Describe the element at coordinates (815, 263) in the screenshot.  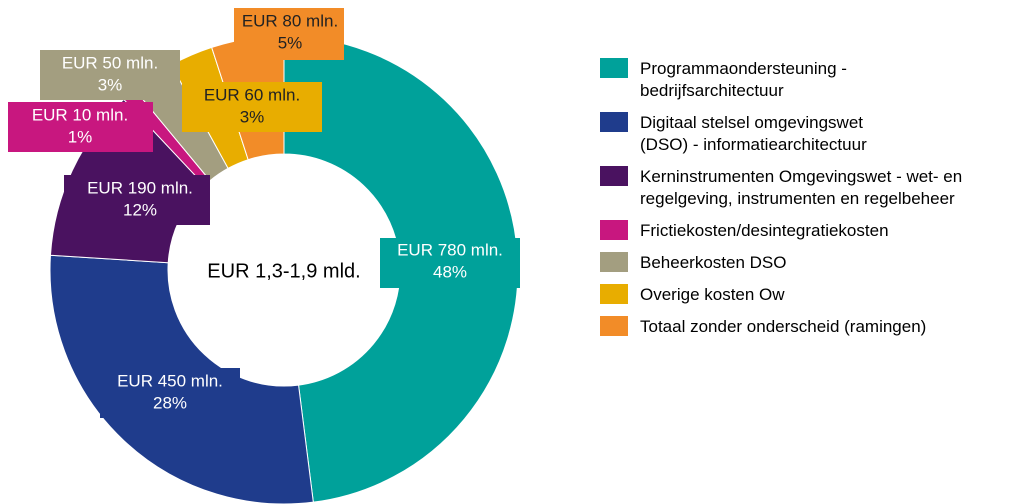
I see `legend-item: Beheerkosten DSO` at that location.